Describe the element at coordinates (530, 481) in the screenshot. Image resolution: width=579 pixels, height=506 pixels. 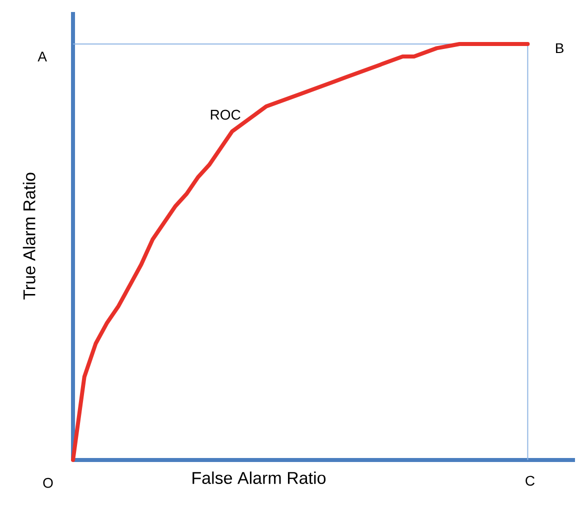
I see `text: C` at that location.